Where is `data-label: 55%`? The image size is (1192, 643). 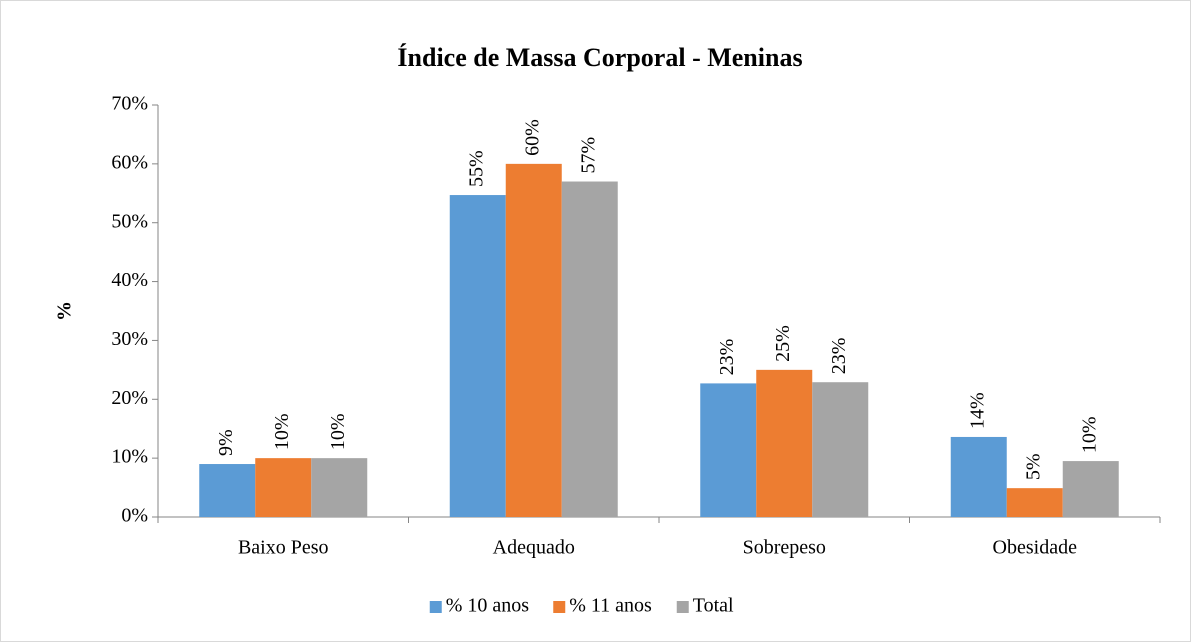
data-label: 55% is located at coordinates (476, 168).